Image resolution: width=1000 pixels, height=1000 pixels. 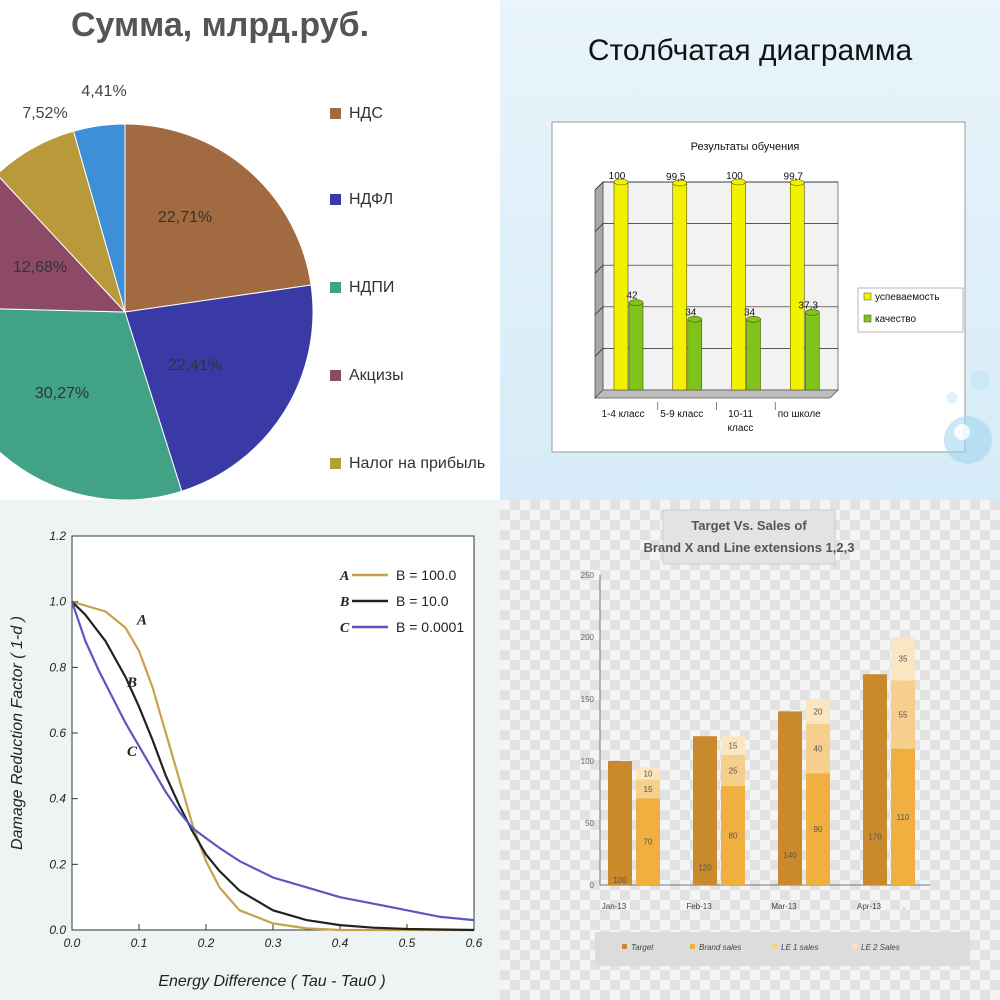 What do you see at coordinates (784, 906) in the screenshot?
I see `category-label: Mar-13` at bounding box center [784, 906].